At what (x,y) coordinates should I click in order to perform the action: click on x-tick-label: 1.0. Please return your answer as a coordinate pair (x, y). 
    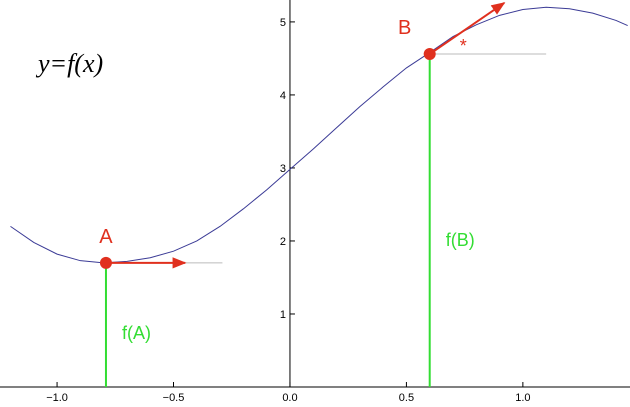
    Looking at the image, I should click on (522, 398).